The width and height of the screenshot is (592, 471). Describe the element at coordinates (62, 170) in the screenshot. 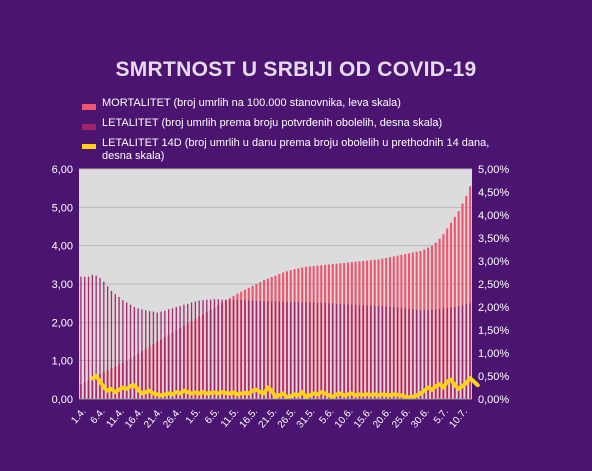

I see `y-left-tick-label: 6,00` at that location.